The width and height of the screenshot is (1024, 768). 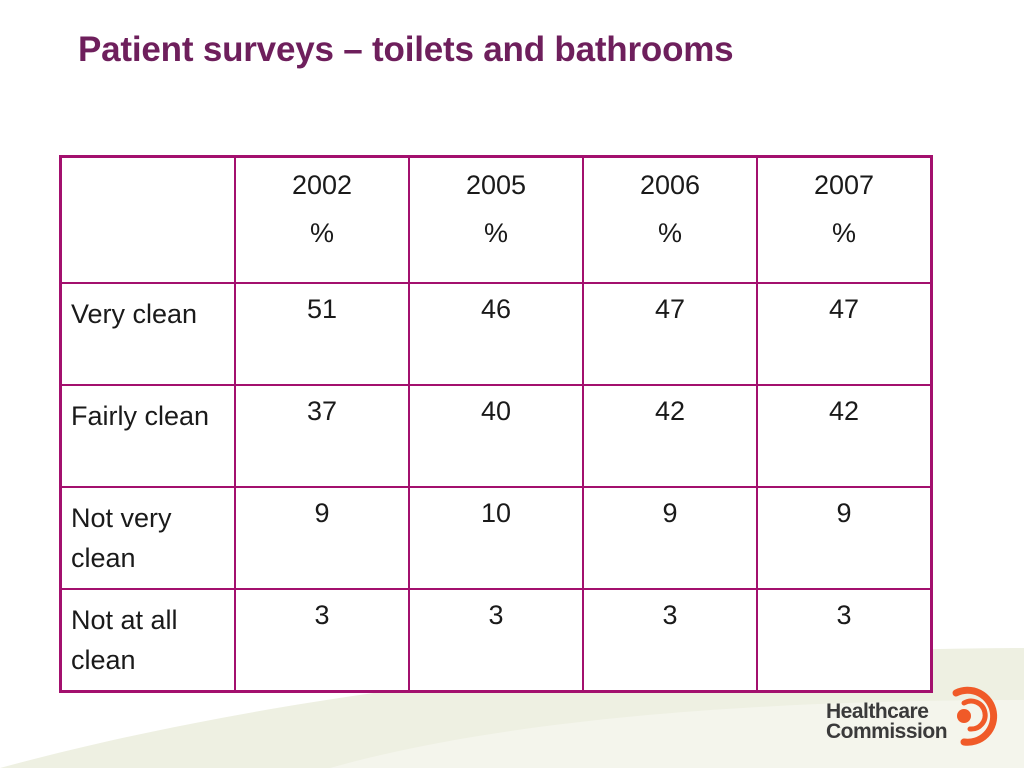 I want to click on logo-swirl-icon, so click(x=975, y=716).